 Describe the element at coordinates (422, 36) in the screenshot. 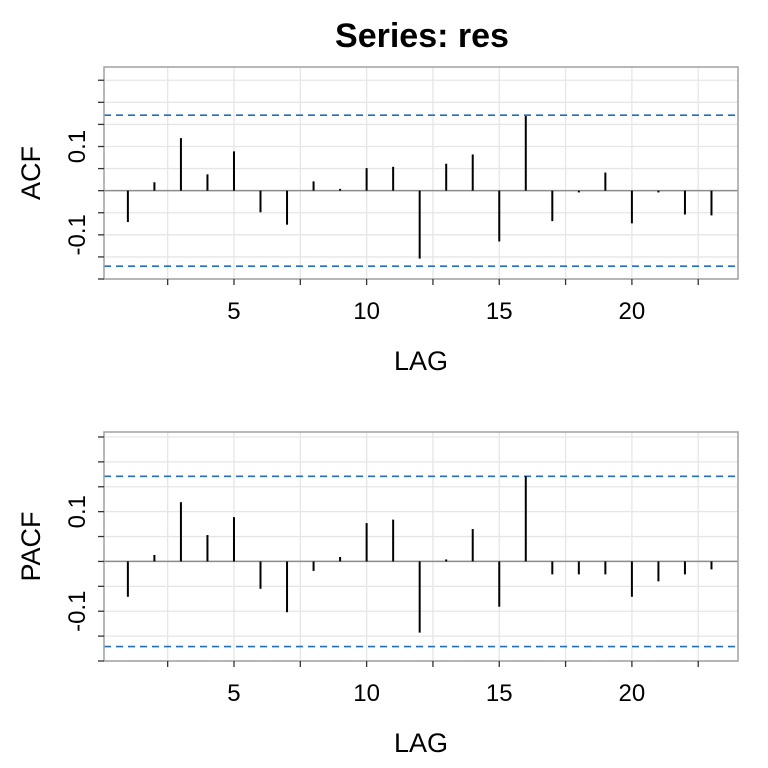

I see `chart-title: Series: res` at that location.